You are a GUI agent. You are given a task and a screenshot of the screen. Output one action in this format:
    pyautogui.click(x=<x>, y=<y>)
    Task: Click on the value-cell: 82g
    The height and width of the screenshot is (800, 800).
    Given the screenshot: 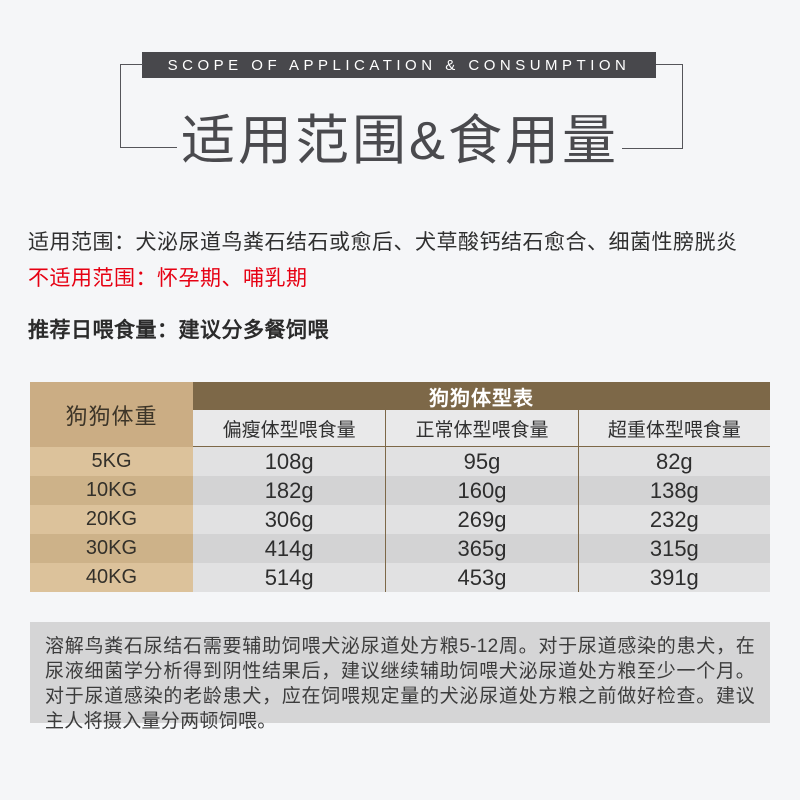 What is the action you would take?
    pyautogui.click(x=673, y=461)
    